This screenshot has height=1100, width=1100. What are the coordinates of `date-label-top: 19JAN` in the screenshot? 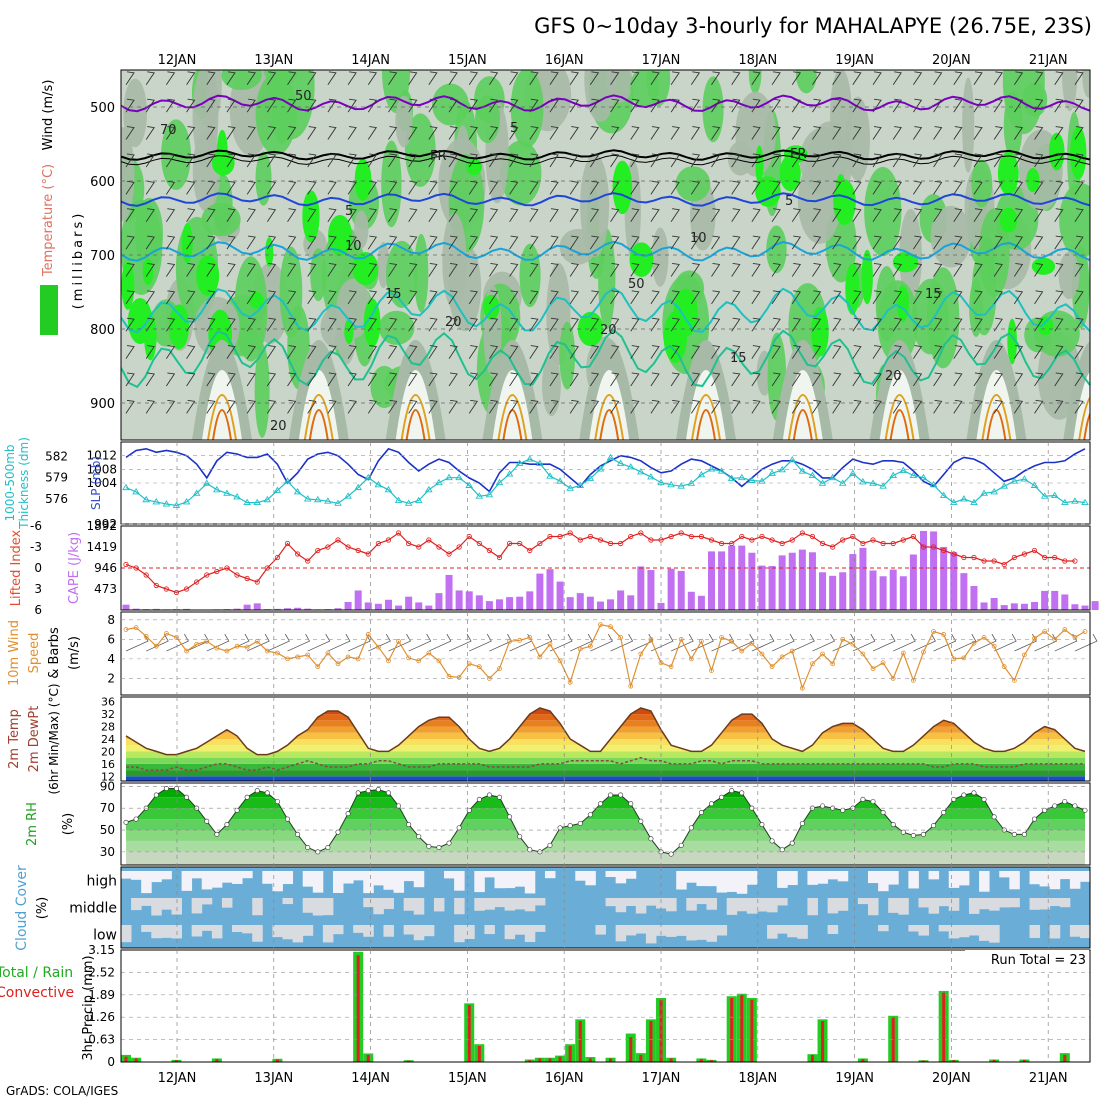 It's located at (854, 60).